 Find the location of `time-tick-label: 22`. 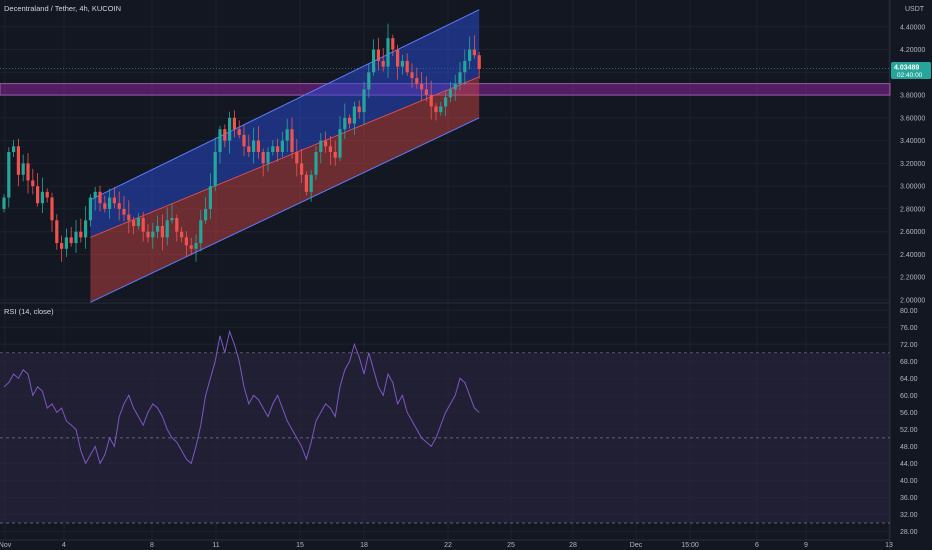

time-tick-label: 22 is located at coordinates (448, 545).